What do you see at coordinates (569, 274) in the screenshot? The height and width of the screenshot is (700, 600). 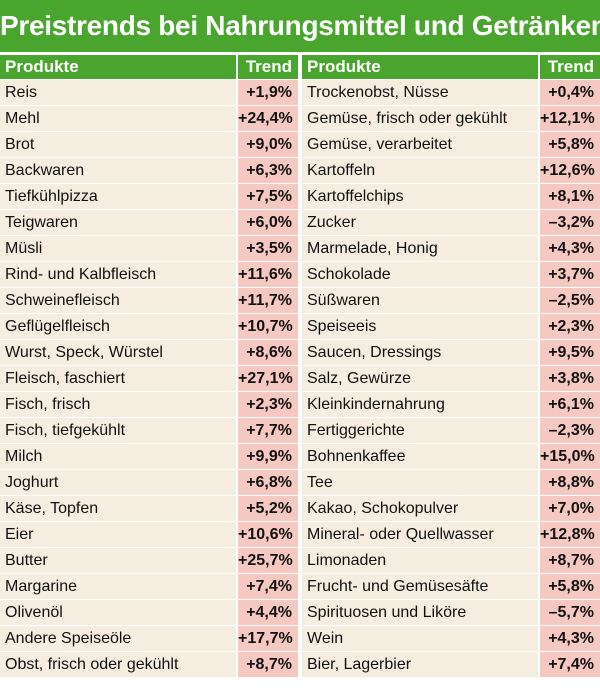 I see `trend-value-cell: +3,7%` at bounding box center [569, 274].